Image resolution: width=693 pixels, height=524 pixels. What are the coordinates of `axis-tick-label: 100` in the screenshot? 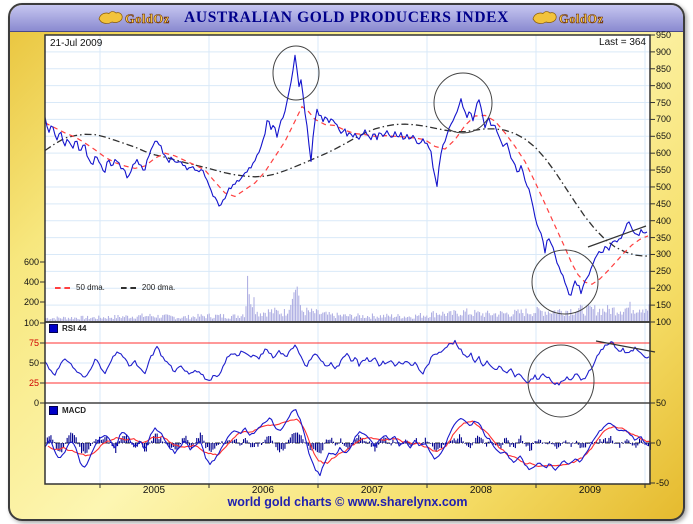 It's located at (31, 323).